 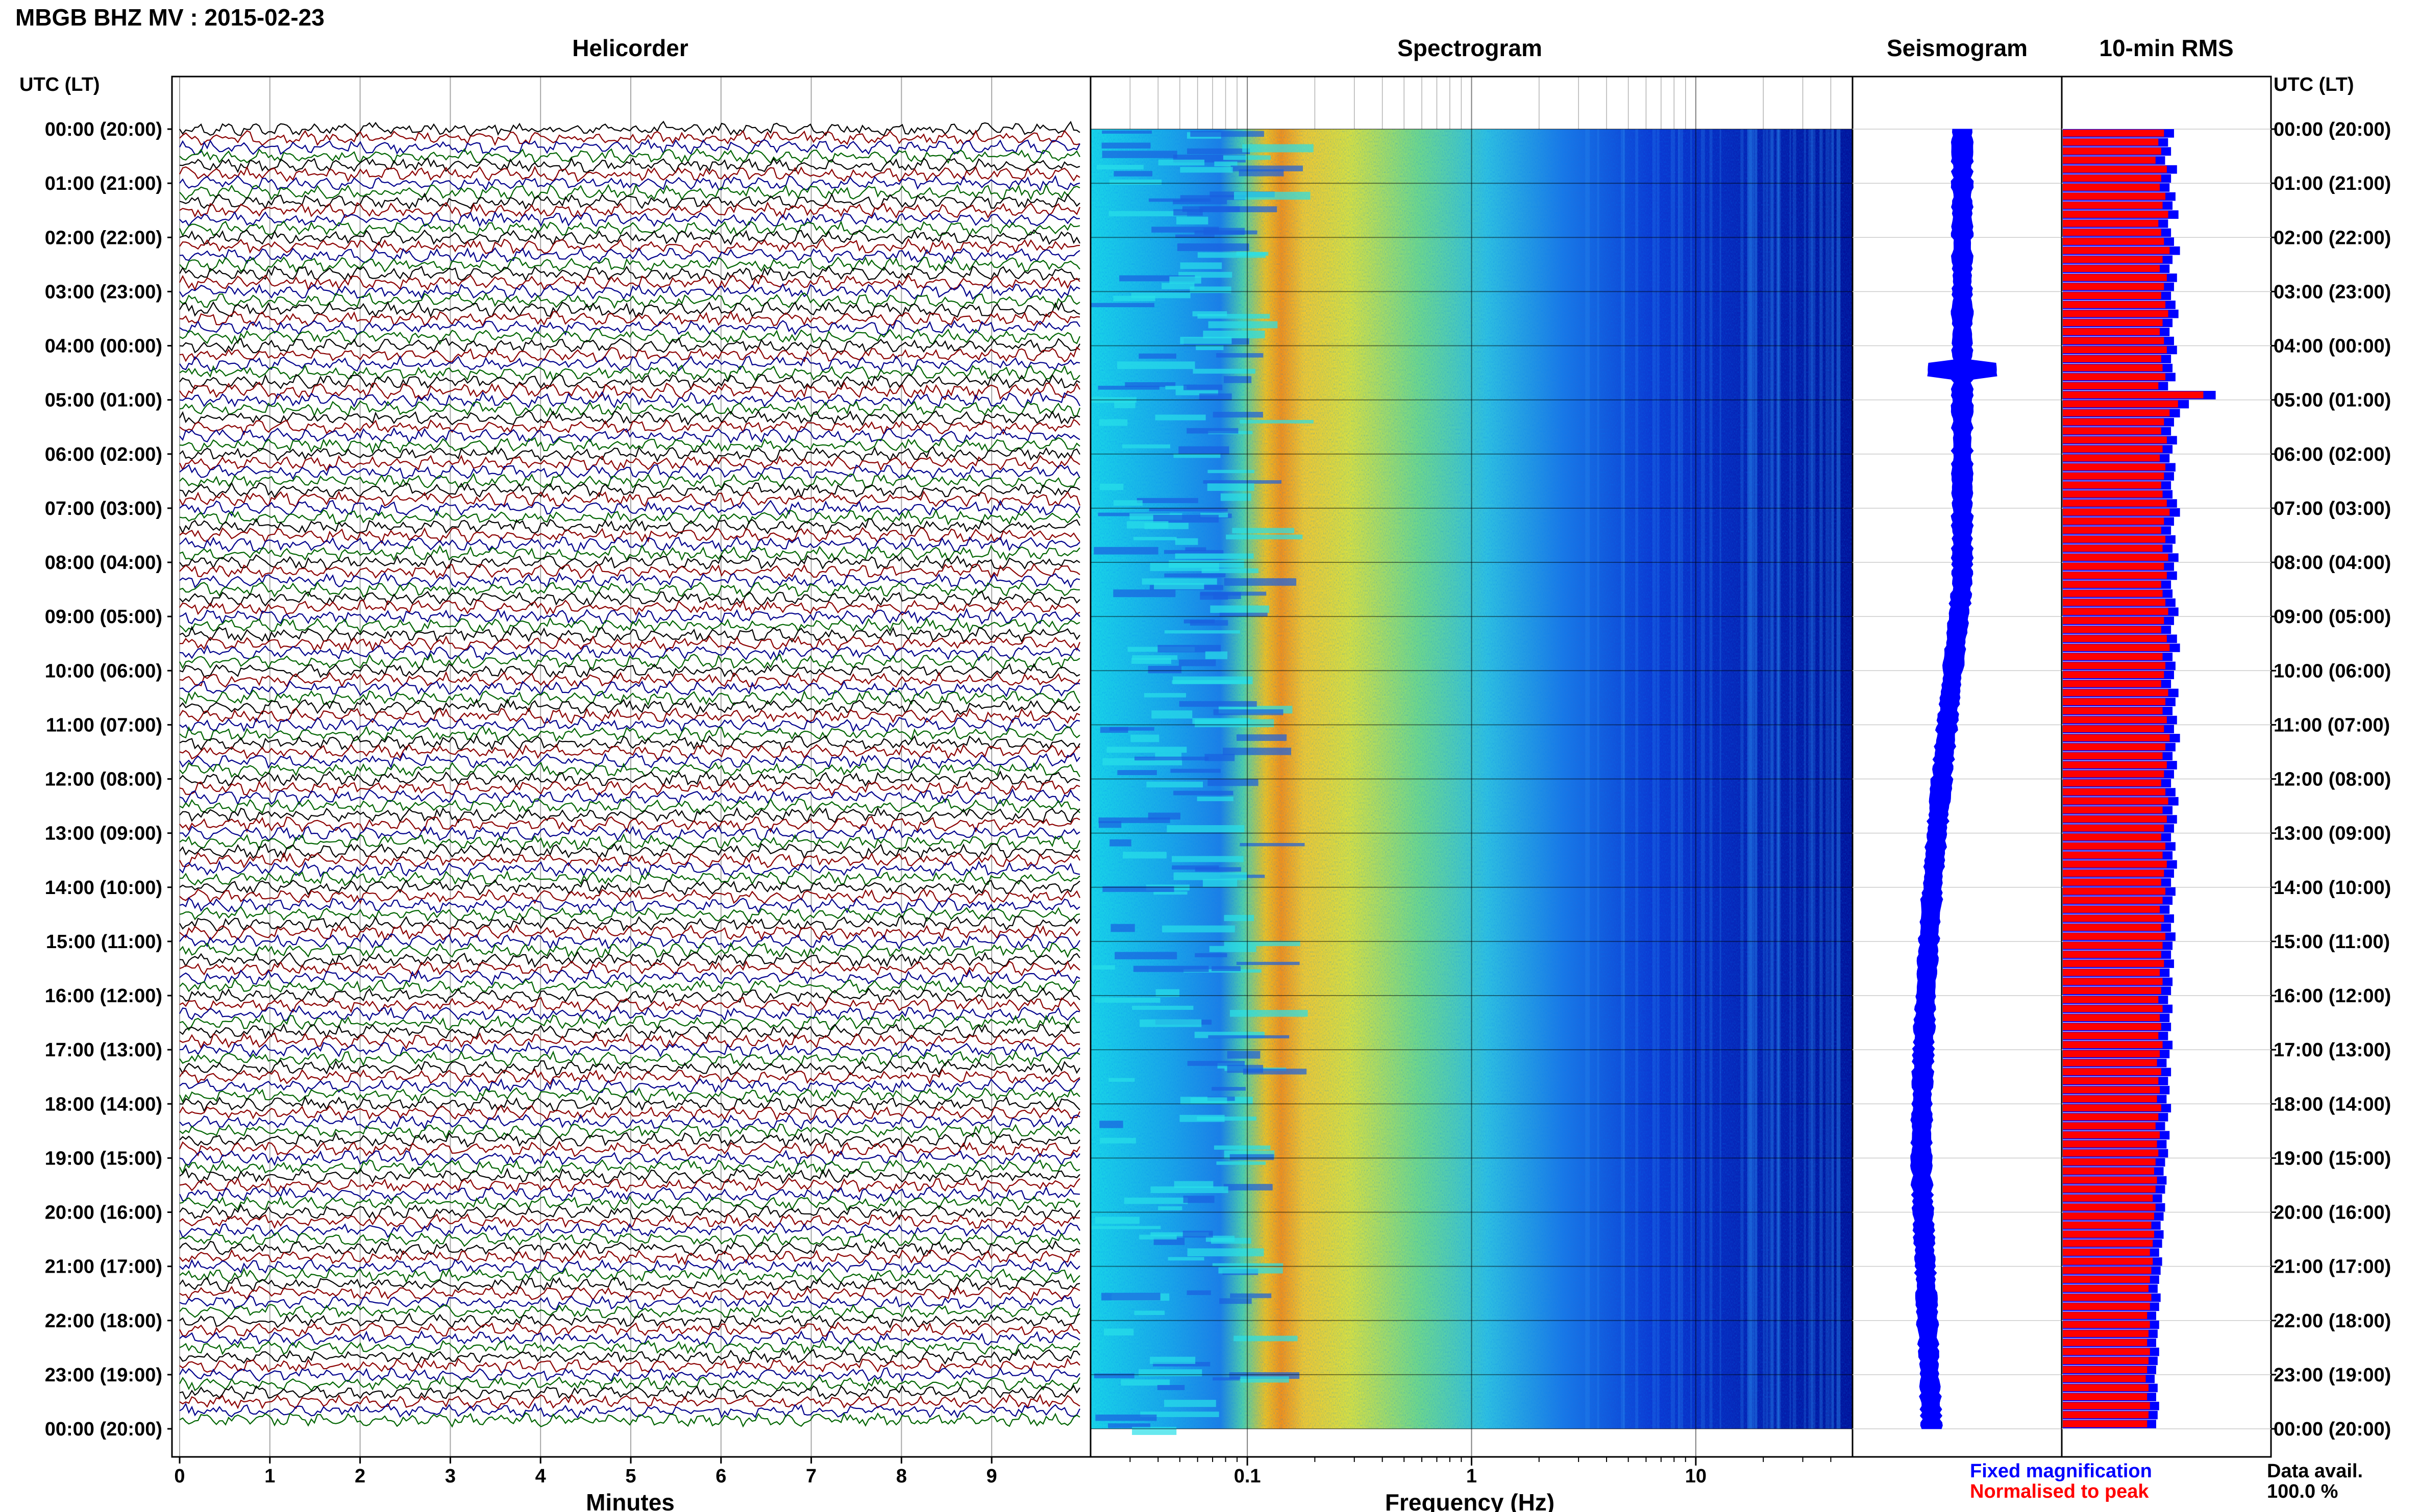 I want to click on time-label-left: 21:00 (17:00), so click(x=103, y=1267).